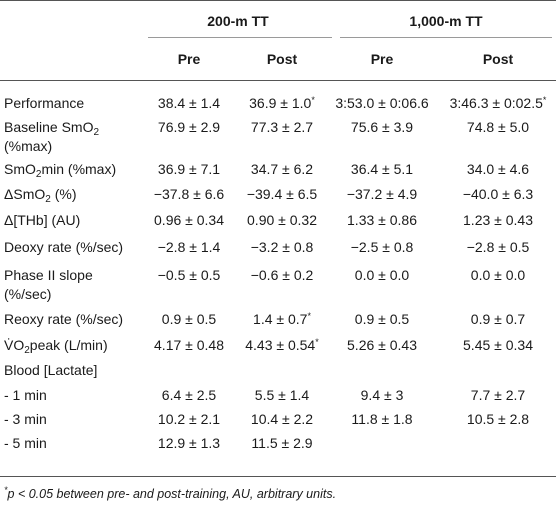 This screenshot has height=510, width=556. Describe the element at coordinates (25, 395) in the screenshot. I see `row-label: - 1 min` at that location.